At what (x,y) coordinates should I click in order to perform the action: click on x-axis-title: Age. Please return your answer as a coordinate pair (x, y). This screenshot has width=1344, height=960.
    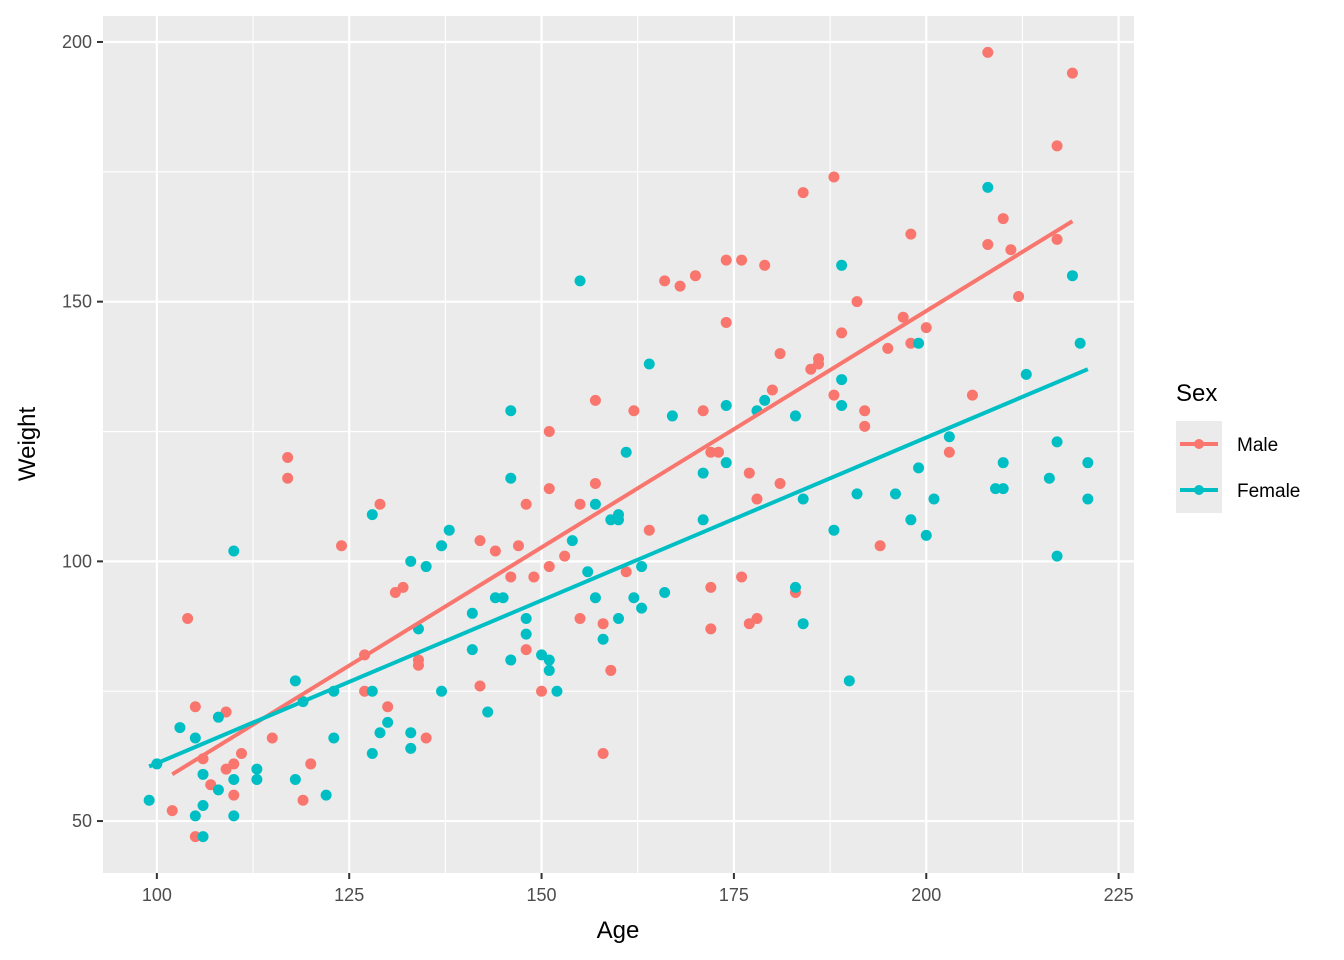
    Looking at the image, I should click on (618, 930).